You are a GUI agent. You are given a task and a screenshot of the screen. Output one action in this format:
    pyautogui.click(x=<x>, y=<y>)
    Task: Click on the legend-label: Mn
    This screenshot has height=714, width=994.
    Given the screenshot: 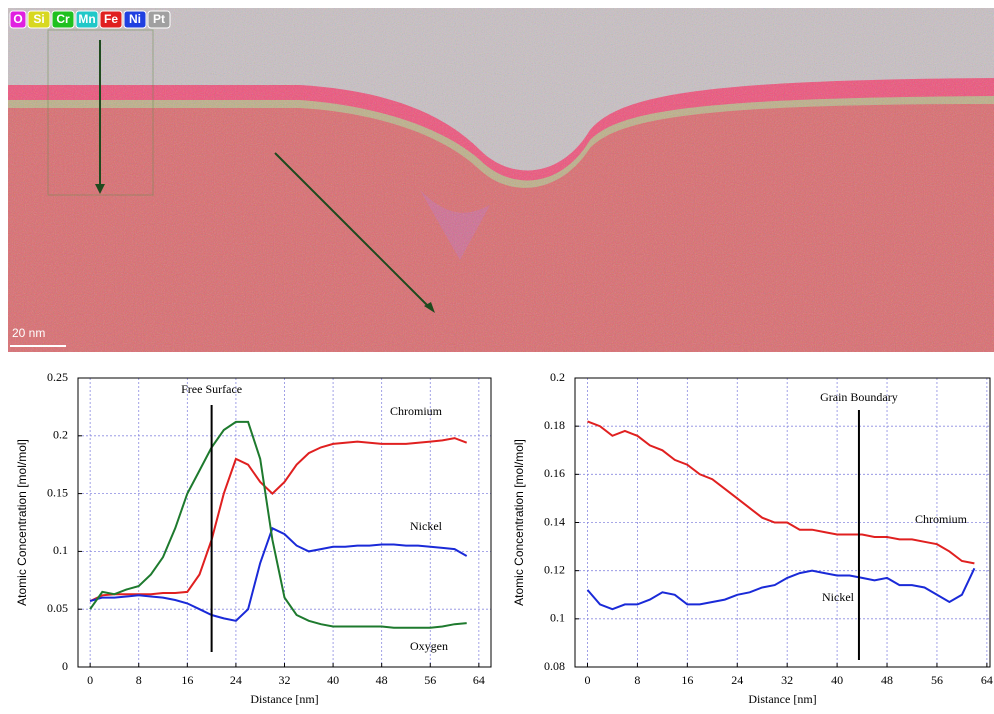 What is the action you would take?
    pyautogui.click(x=86, y=19)
    